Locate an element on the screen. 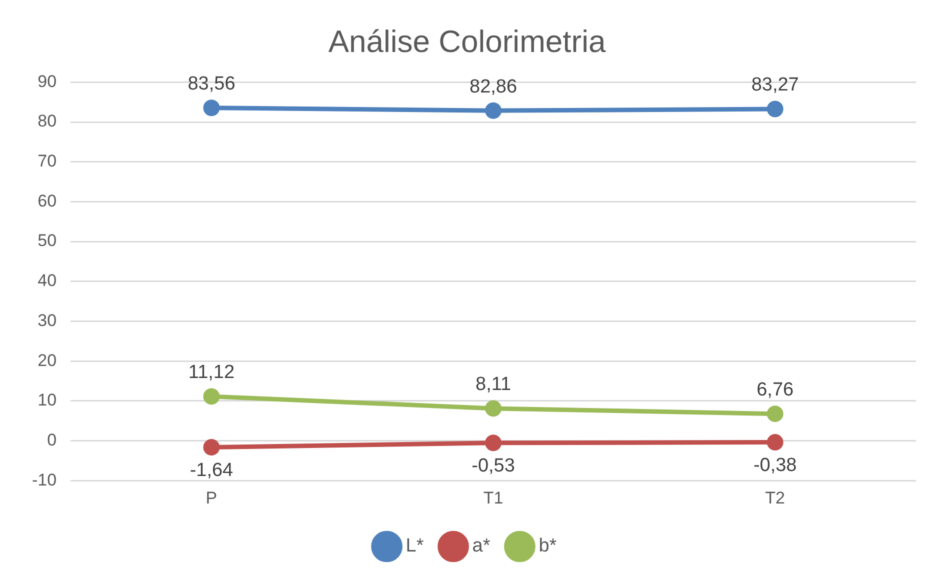 Image resolution: width=944 pixels, height=584 pixels. y-tick-label: 50 is located at coordinates (47, 240).